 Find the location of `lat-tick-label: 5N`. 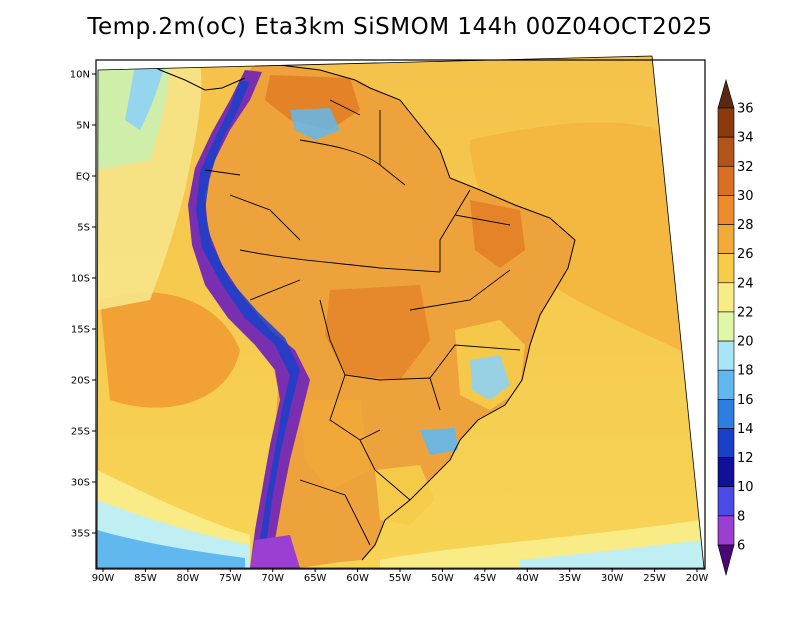

lat-tick-label: 5N is located at coordinates (83, 126).